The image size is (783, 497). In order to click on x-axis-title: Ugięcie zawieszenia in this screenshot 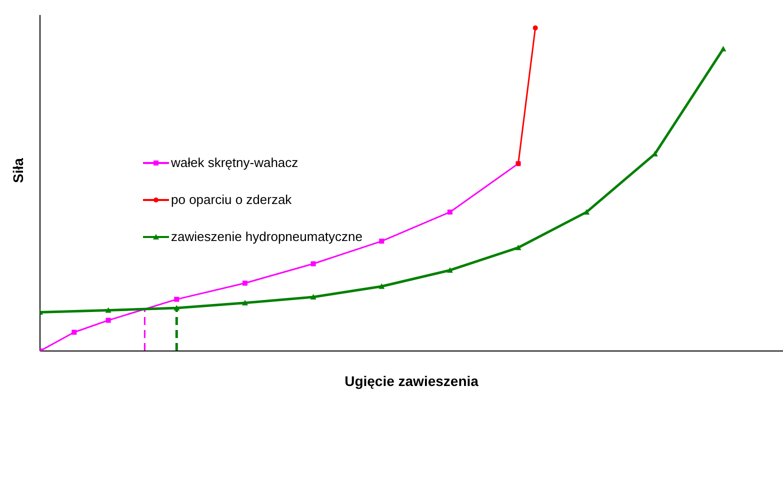, I will do `click(411, 381)`.